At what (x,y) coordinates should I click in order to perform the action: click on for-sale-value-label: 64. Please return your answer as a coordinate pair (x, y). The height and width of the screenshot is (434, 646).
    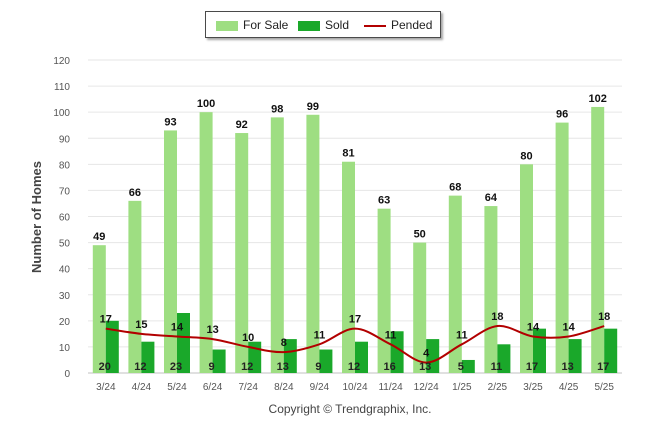
    Looking at the image, I should click on (491, 198).